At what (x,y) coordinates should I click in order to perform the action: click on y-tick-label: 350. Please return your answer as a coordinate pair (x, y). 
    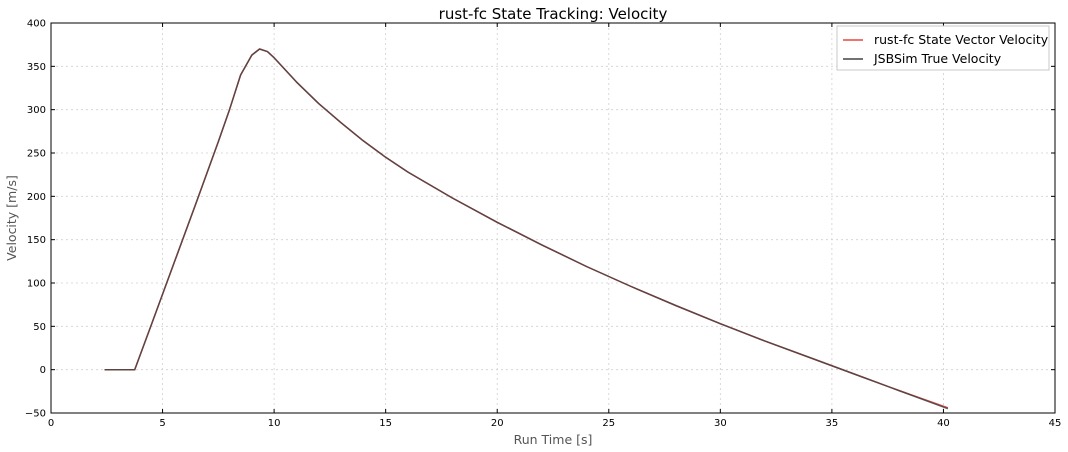
    Looking at the image, I should click on (36, 67).